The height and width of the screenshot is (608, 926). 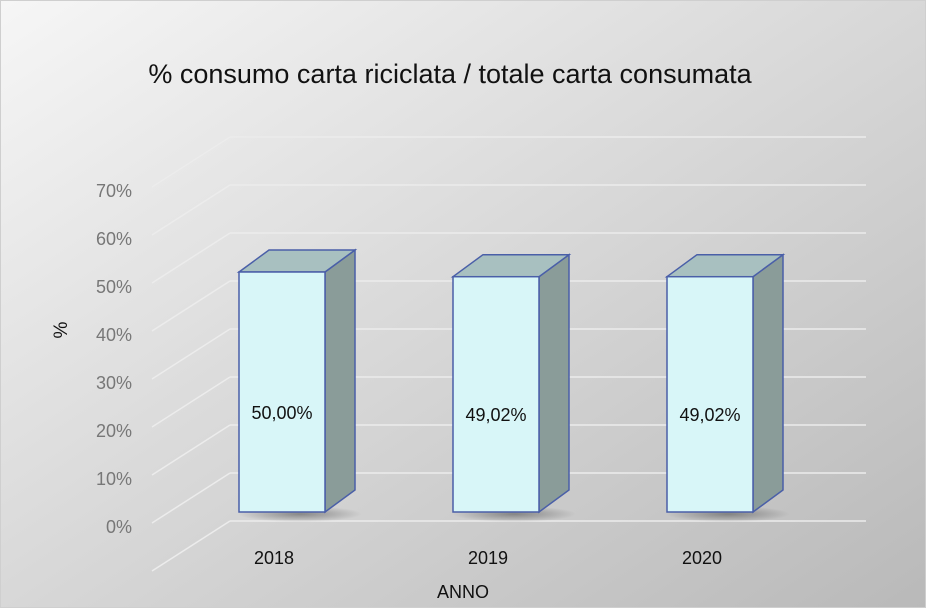 I want to click on data-label: 50,00%, so click(x=281, y=413).